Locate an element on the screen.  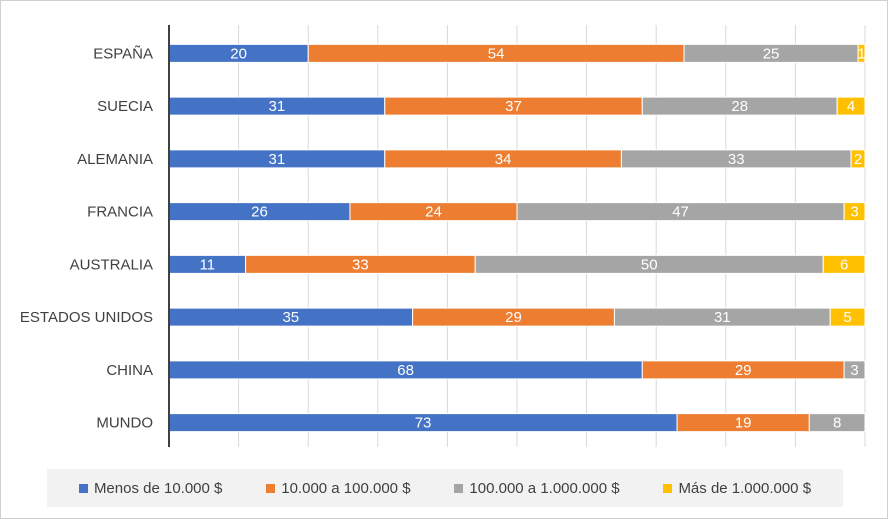
data-label: 4 is located at coordinates (851, 106).